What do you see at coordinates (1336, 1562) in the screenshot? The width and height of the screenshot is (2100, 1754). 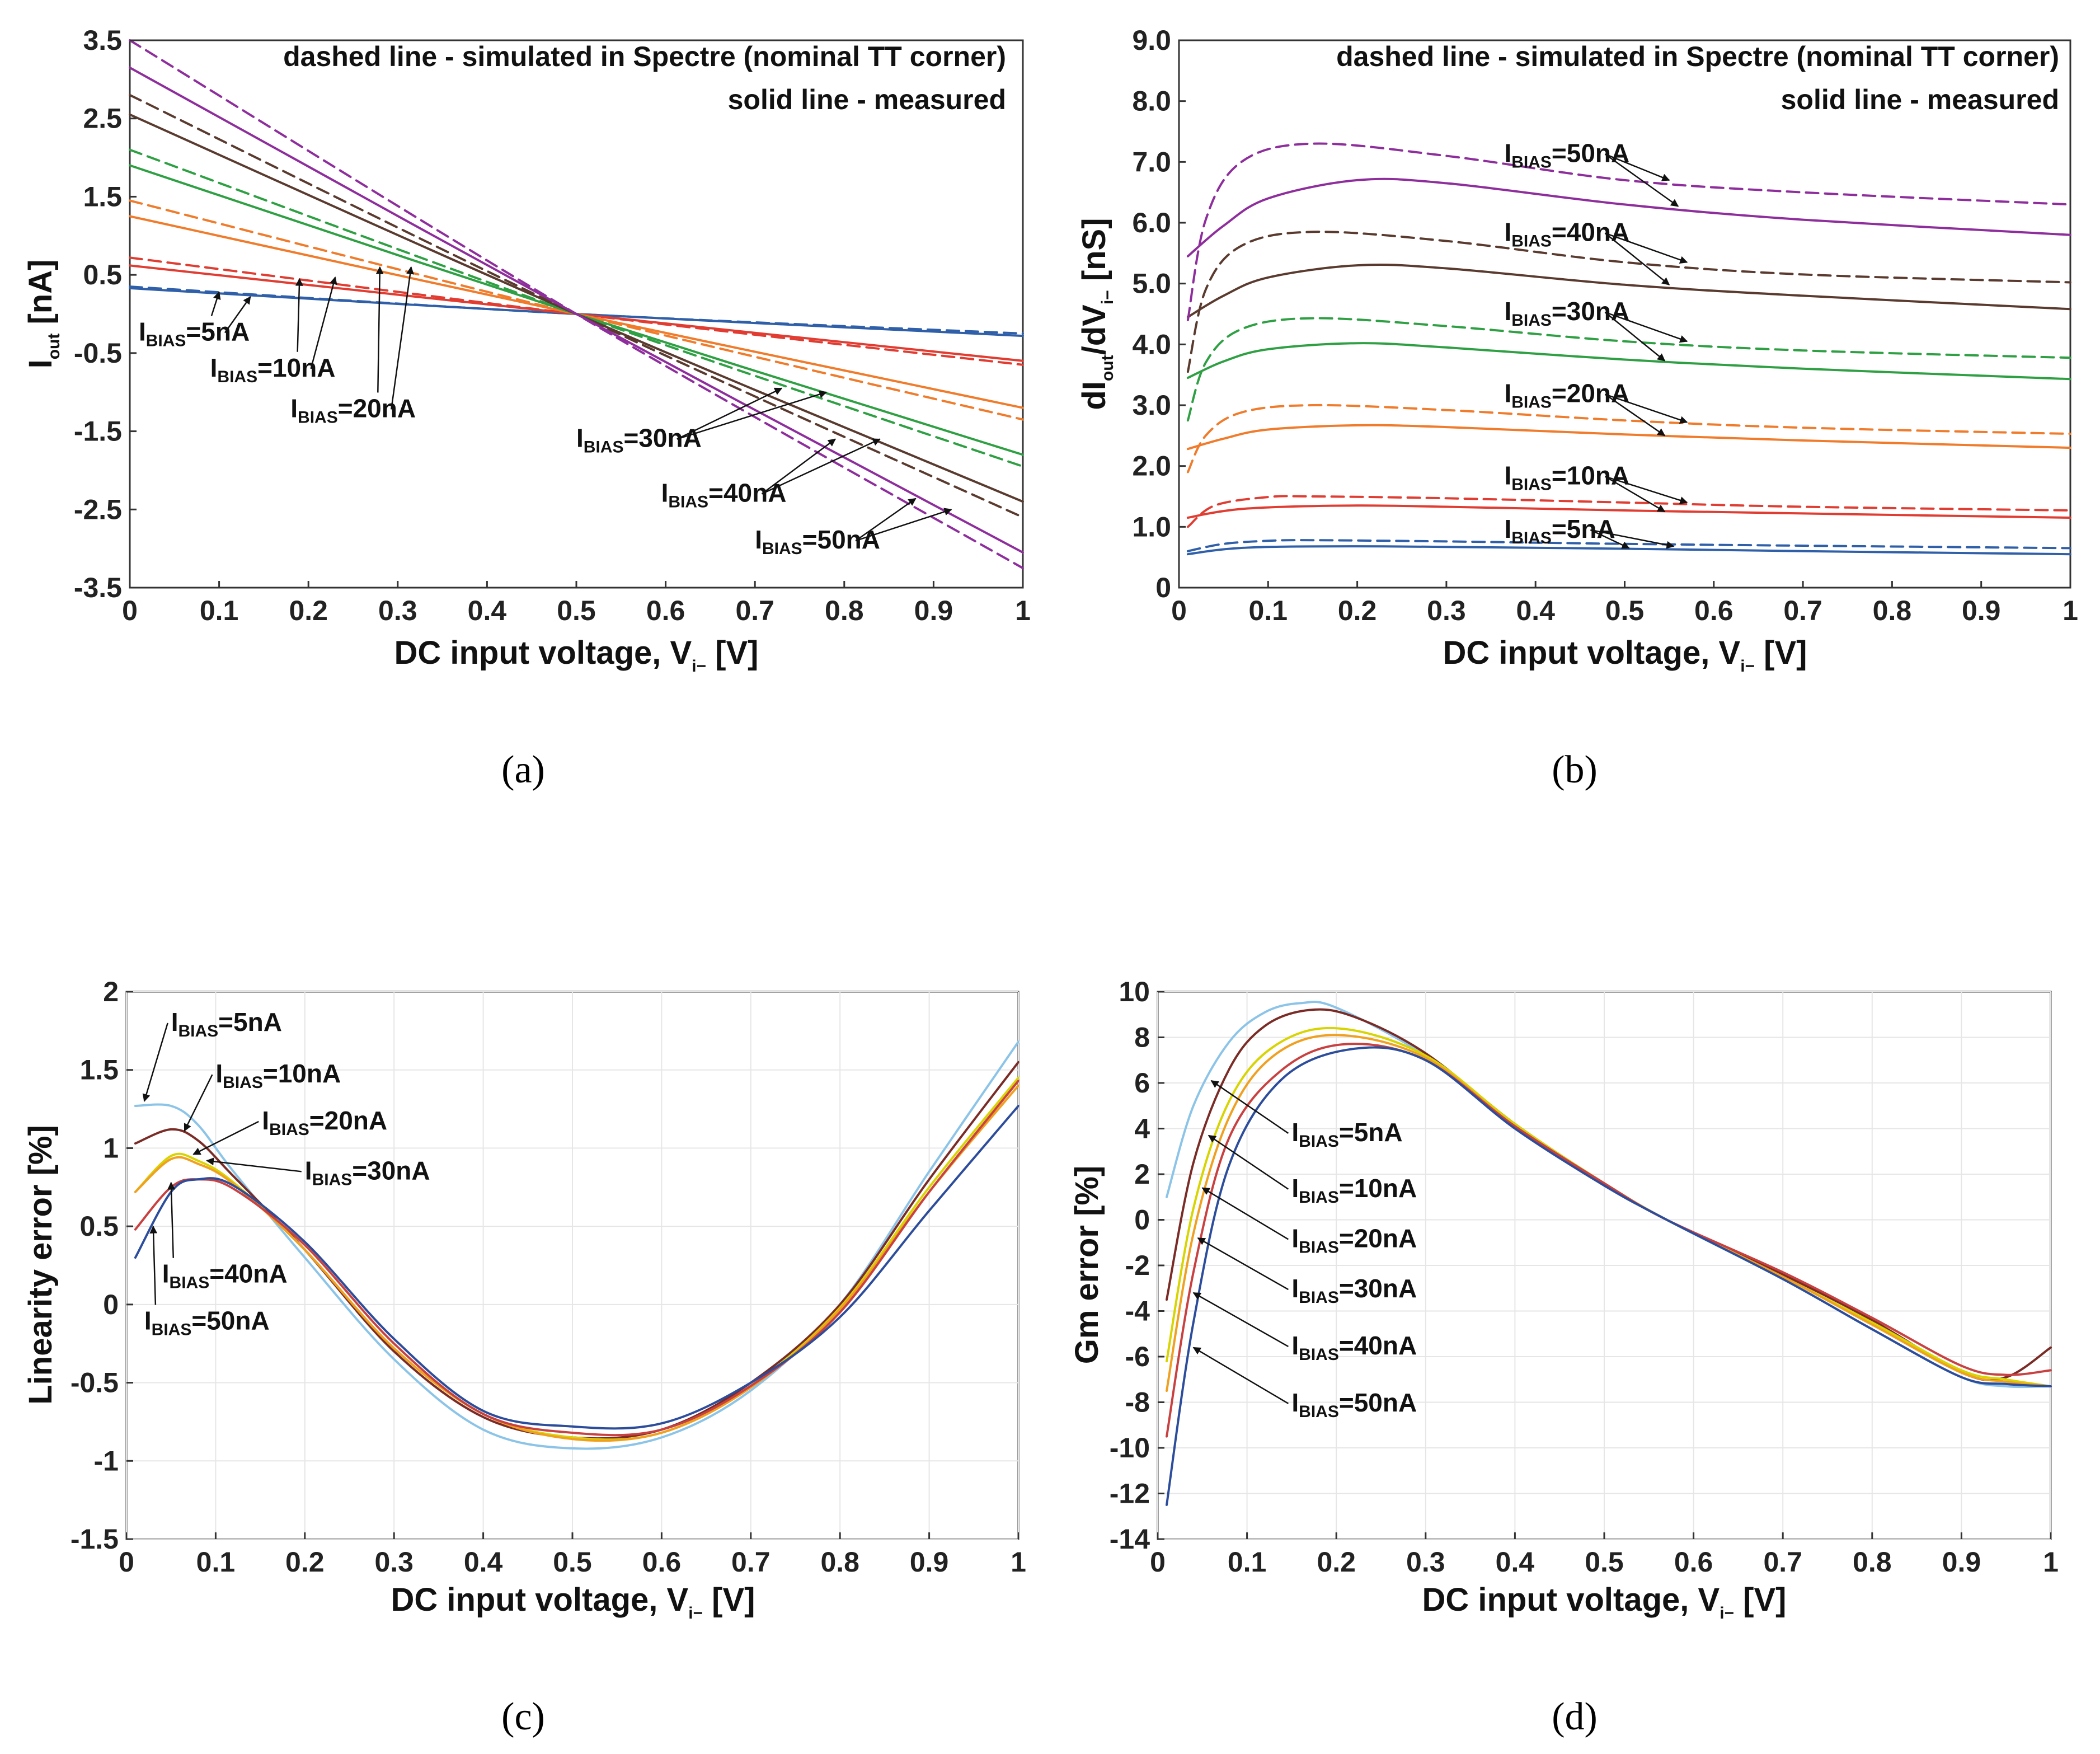 I see `x-tick-label: 0.2` at bounding box center [1336, 1562].